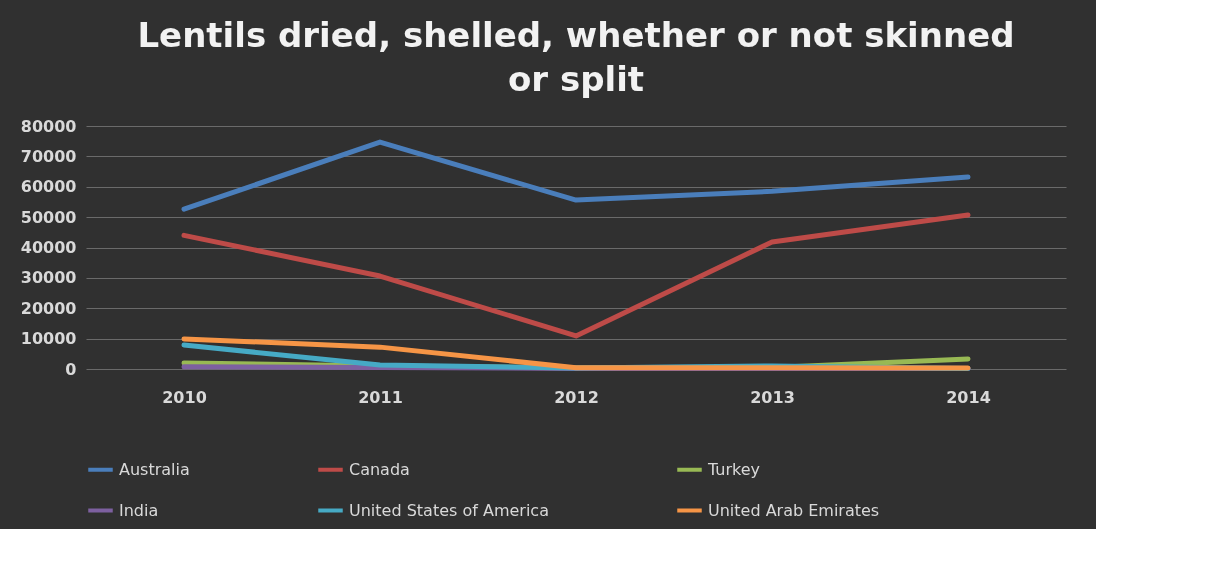 The height and width of the screenshot is (588, 1206). Describe the element at coordinates (48, 339) in the screenshot. I see `y-tick-label: 10000` at that location.